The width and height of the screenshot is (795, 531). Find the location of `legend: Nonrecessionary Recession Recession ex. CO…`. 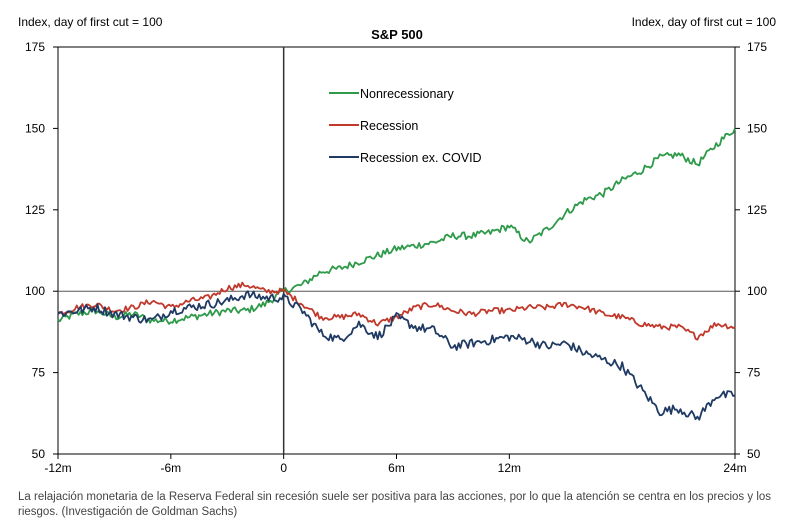

legend: Nonrecessionary Recession Recession ex. CO… is located at coordinates (405, 126).